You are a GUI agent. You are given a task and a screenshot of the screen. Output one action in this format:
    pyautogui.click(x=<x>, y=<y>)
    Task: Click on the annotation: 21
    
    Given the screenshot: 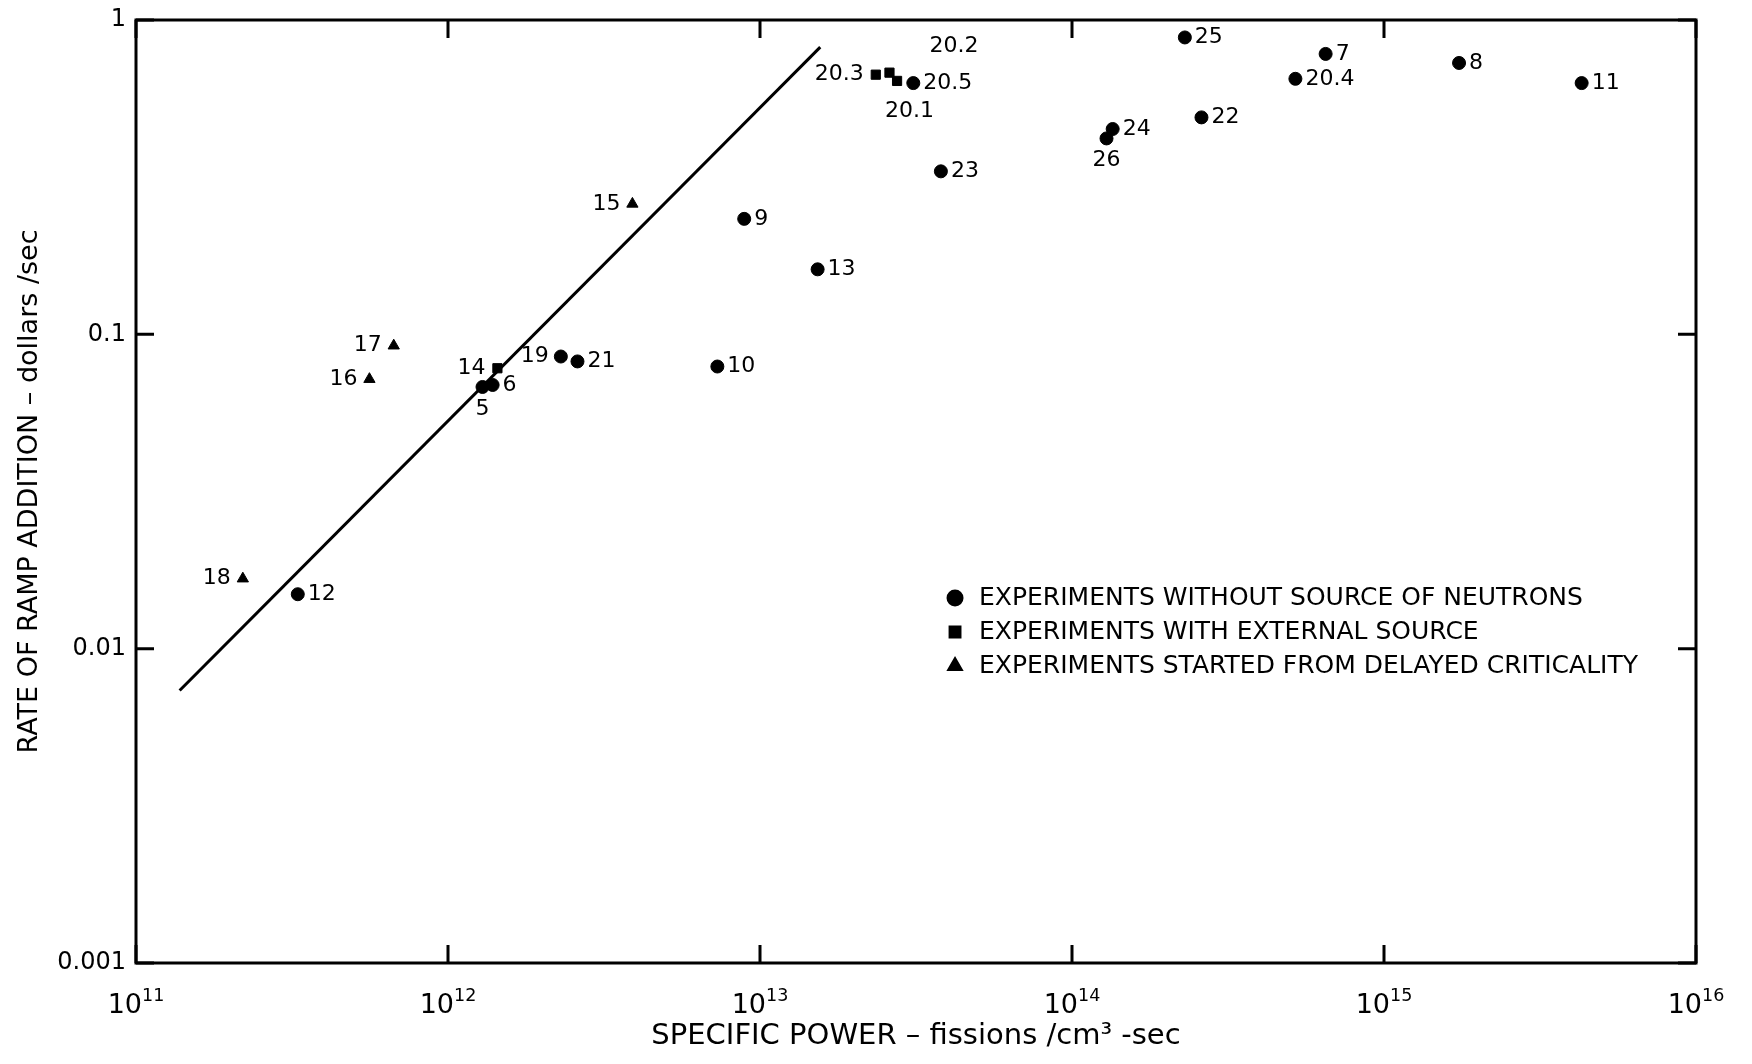 What is the action you would take?
    pyautogui.click(x=601, y=360)
    